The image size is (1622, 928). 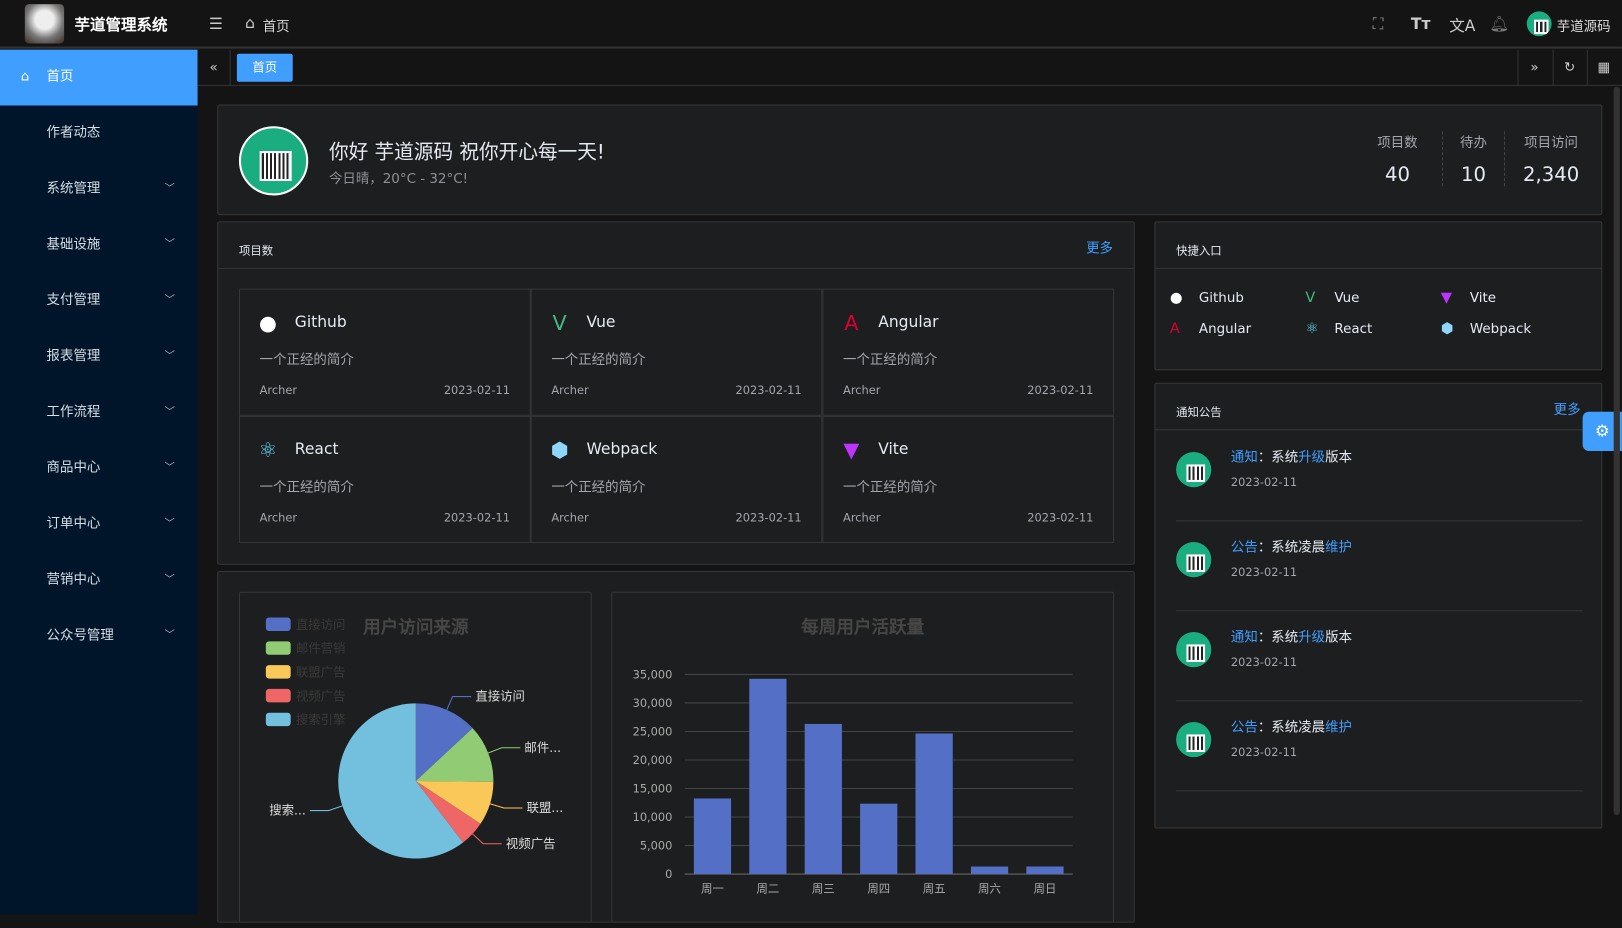 What do you see at coordinates (862, 517) in the screenshot?
I see `project-author: Archer` at bounding box center [862, 517].